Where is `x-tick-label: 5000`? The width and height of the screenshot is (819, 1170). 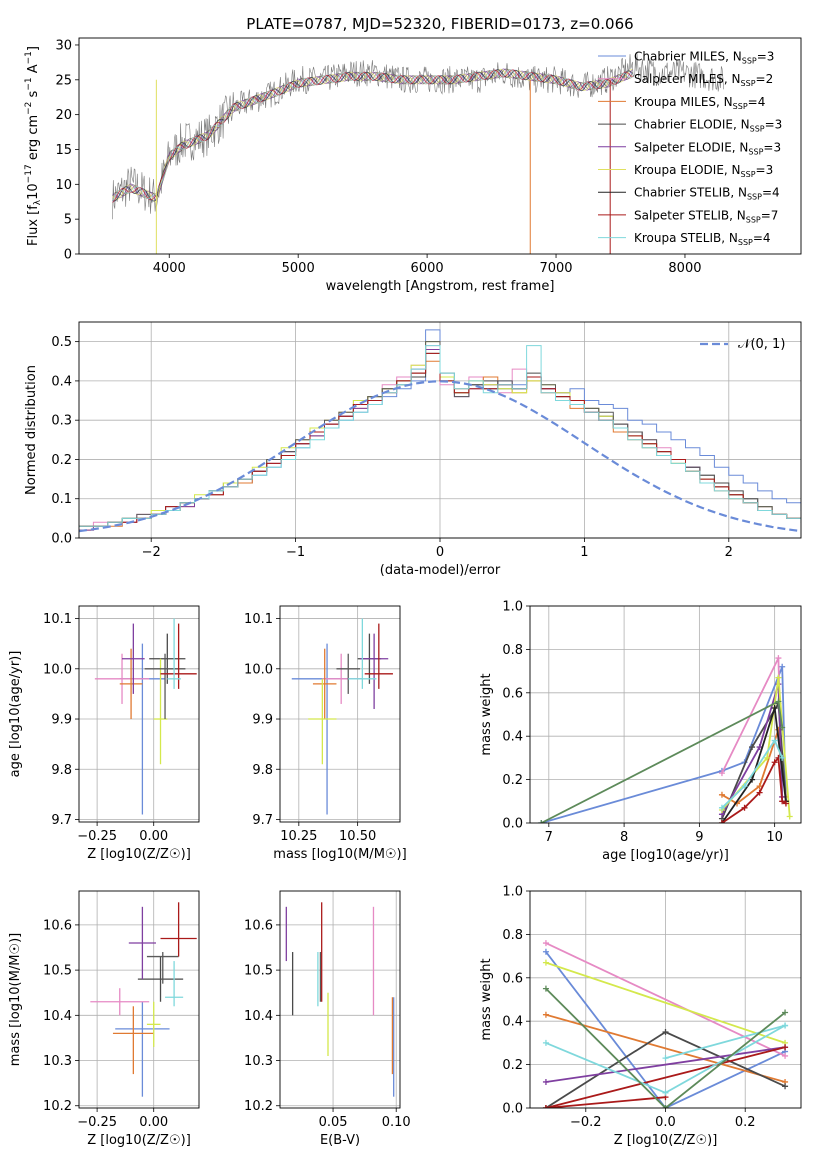
x-tick-label: 5000 is located at coordinates (298, 268).